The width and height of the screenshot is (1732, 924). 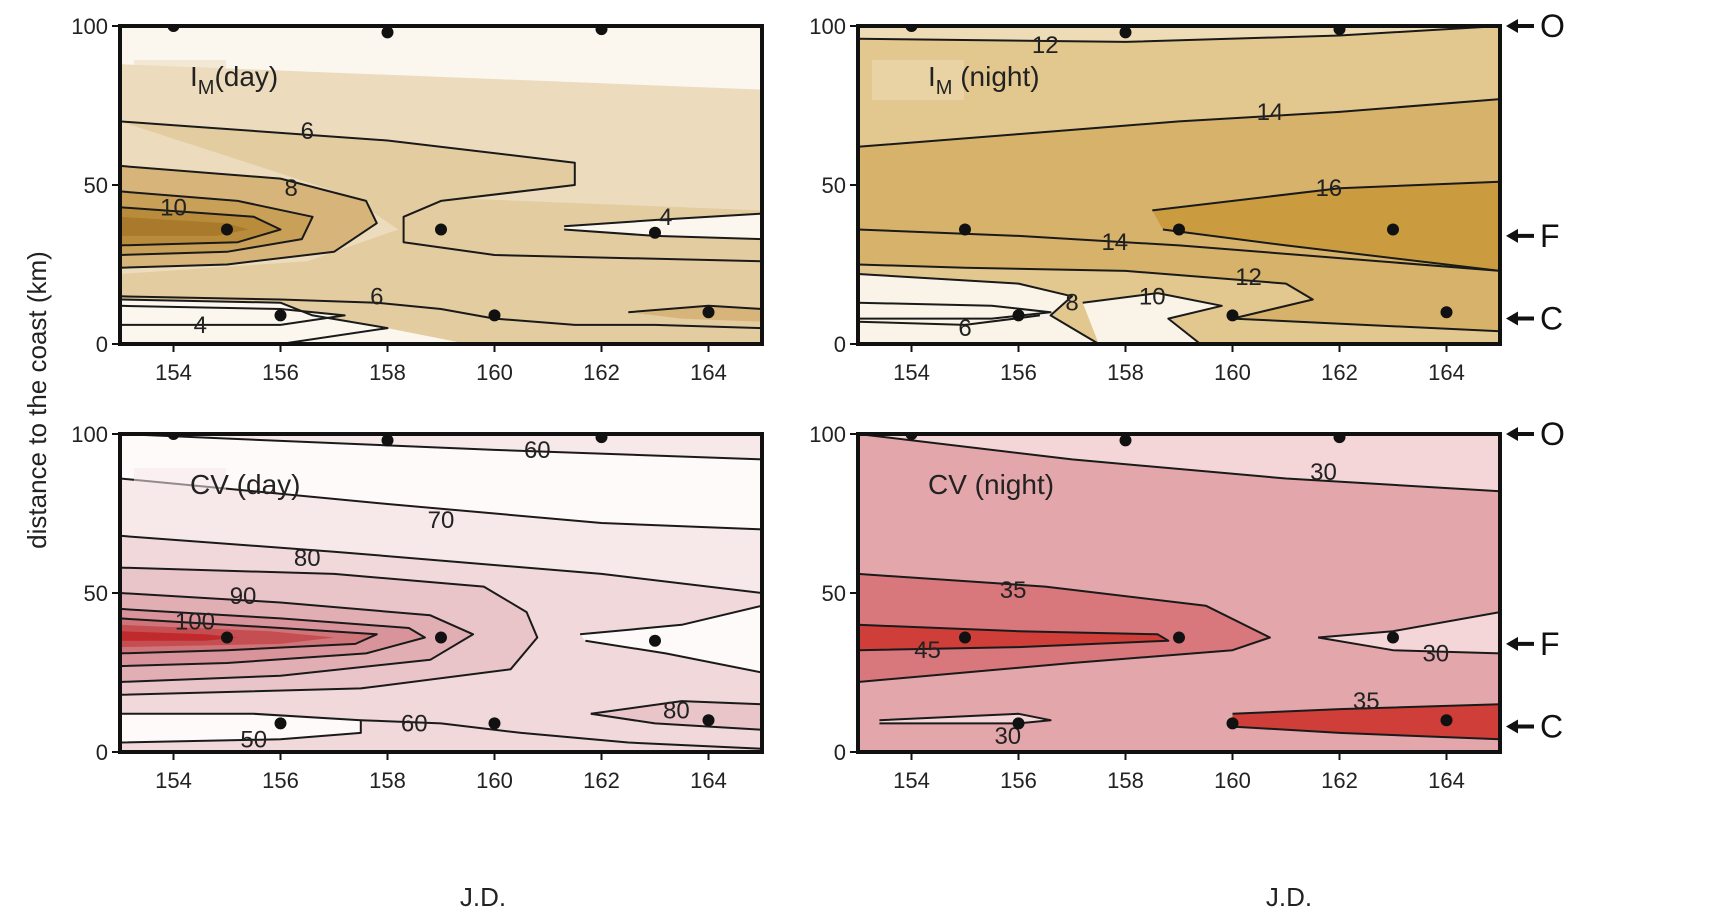 I want to click on panel-title-main: CV, so click(x=947, y=484).